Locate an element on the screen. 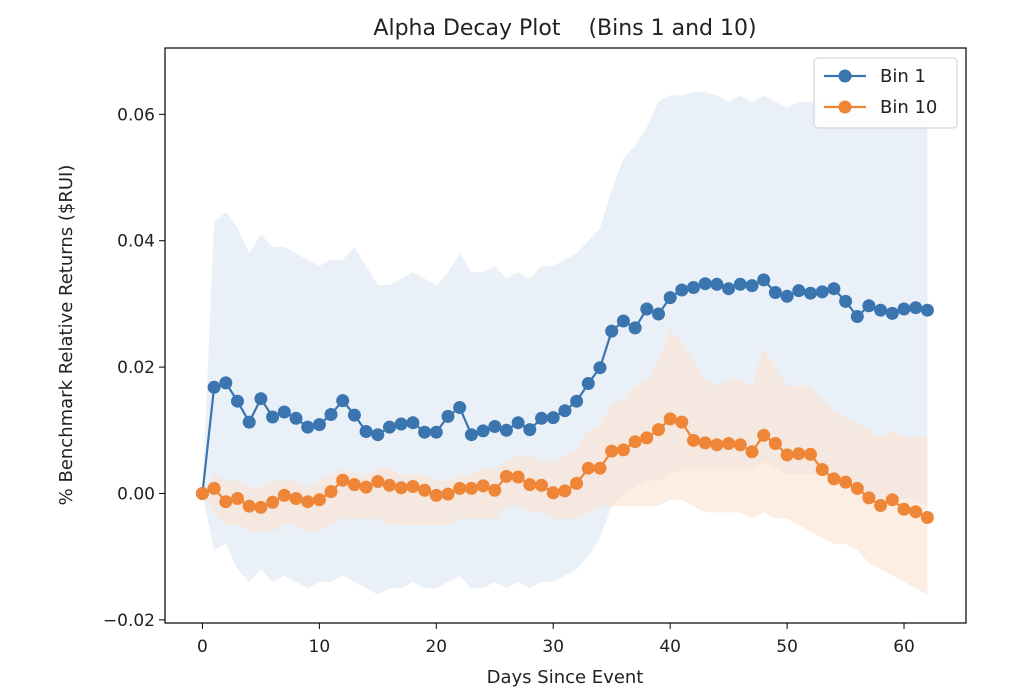  y-tick-label: 0.02 is located at coordinates (136, 368).